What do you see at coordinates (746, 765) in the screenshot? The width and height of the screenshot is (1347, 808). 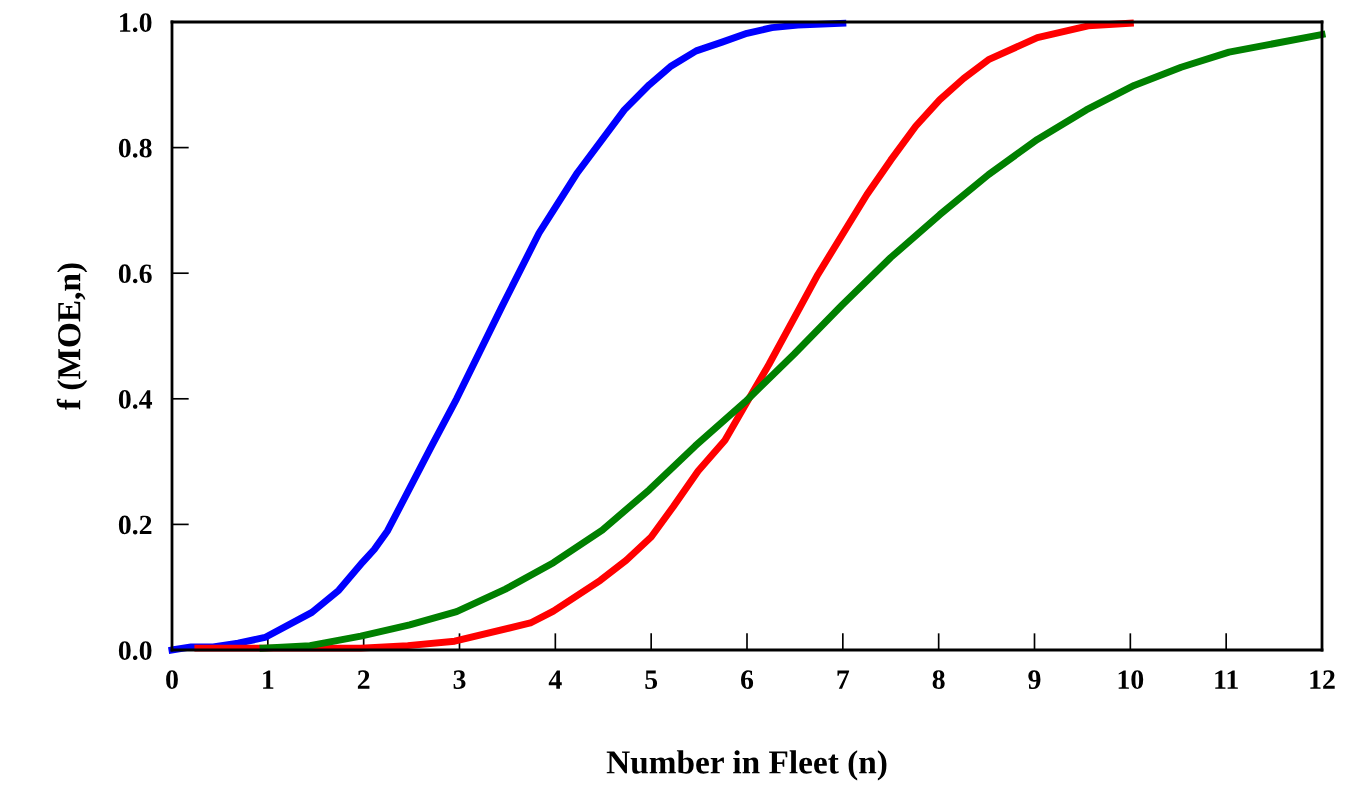 I see `x-axis-title: Number in Fleet (n)` at bounding box center [746, 765].